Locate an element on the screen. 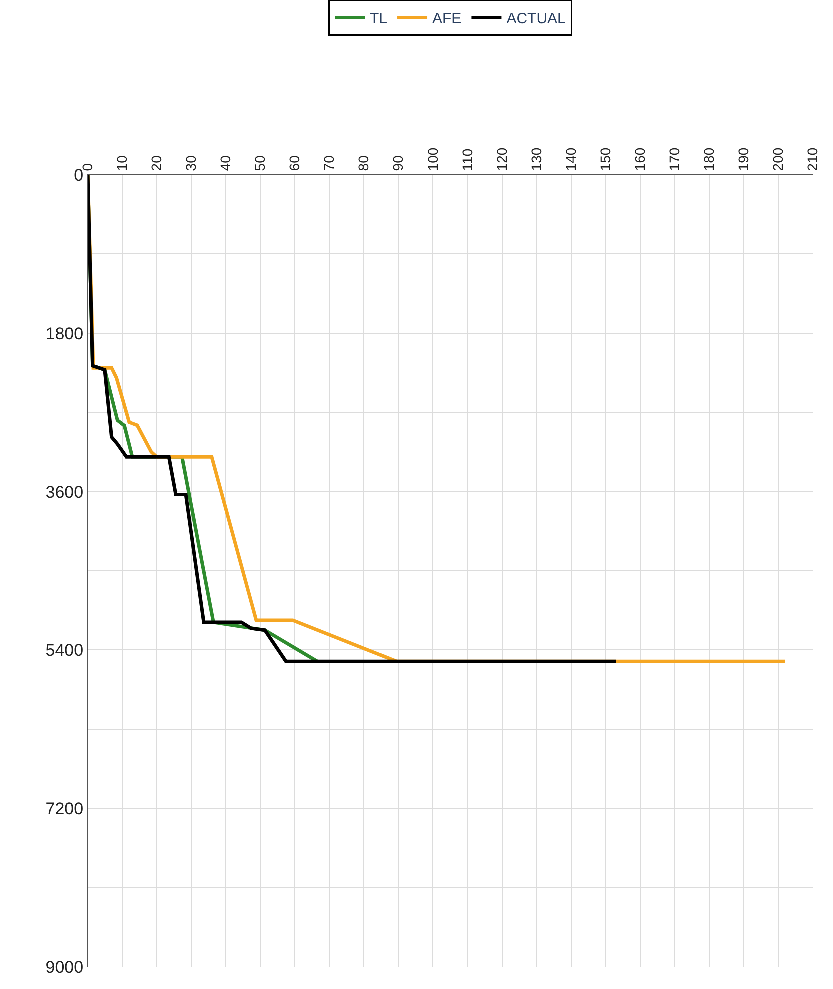 The height and width of the screenshot is (989, 833). x-tick-label: 90 is located at coordinates (398, 163).